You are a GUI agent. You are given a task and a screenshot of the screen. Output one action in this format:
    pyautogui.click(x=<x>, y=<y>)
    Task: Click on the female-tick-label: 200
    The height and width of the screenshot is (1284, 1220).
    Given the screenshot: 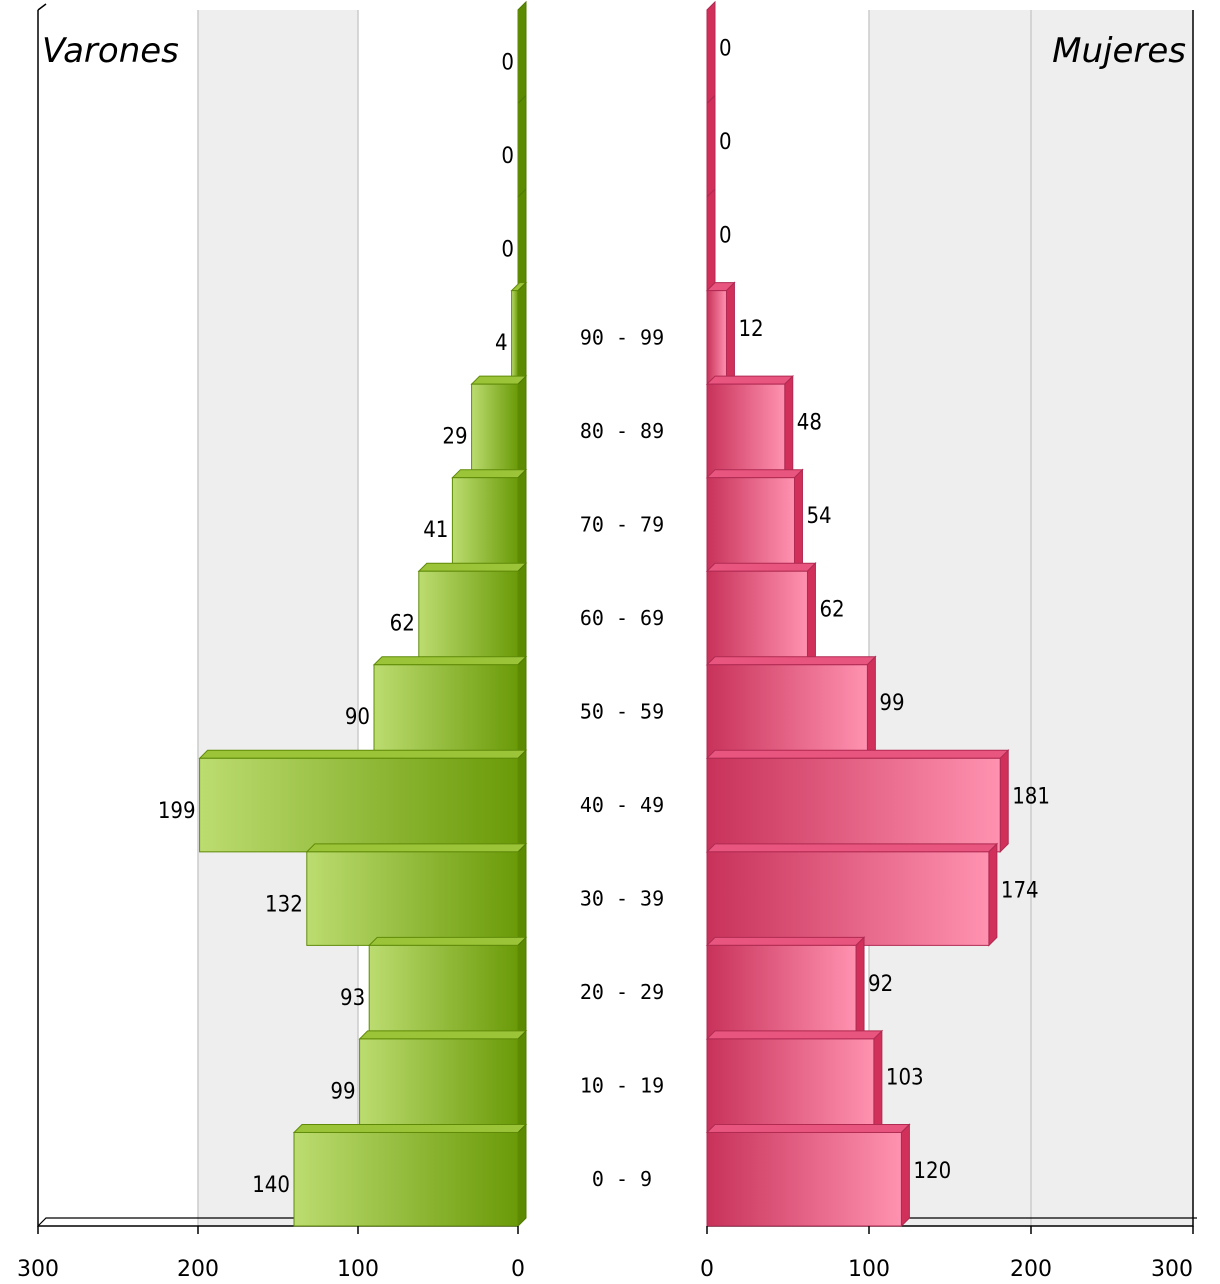 What is the action you would take?
    pyautogui.click(x=1031, y=1269)
    